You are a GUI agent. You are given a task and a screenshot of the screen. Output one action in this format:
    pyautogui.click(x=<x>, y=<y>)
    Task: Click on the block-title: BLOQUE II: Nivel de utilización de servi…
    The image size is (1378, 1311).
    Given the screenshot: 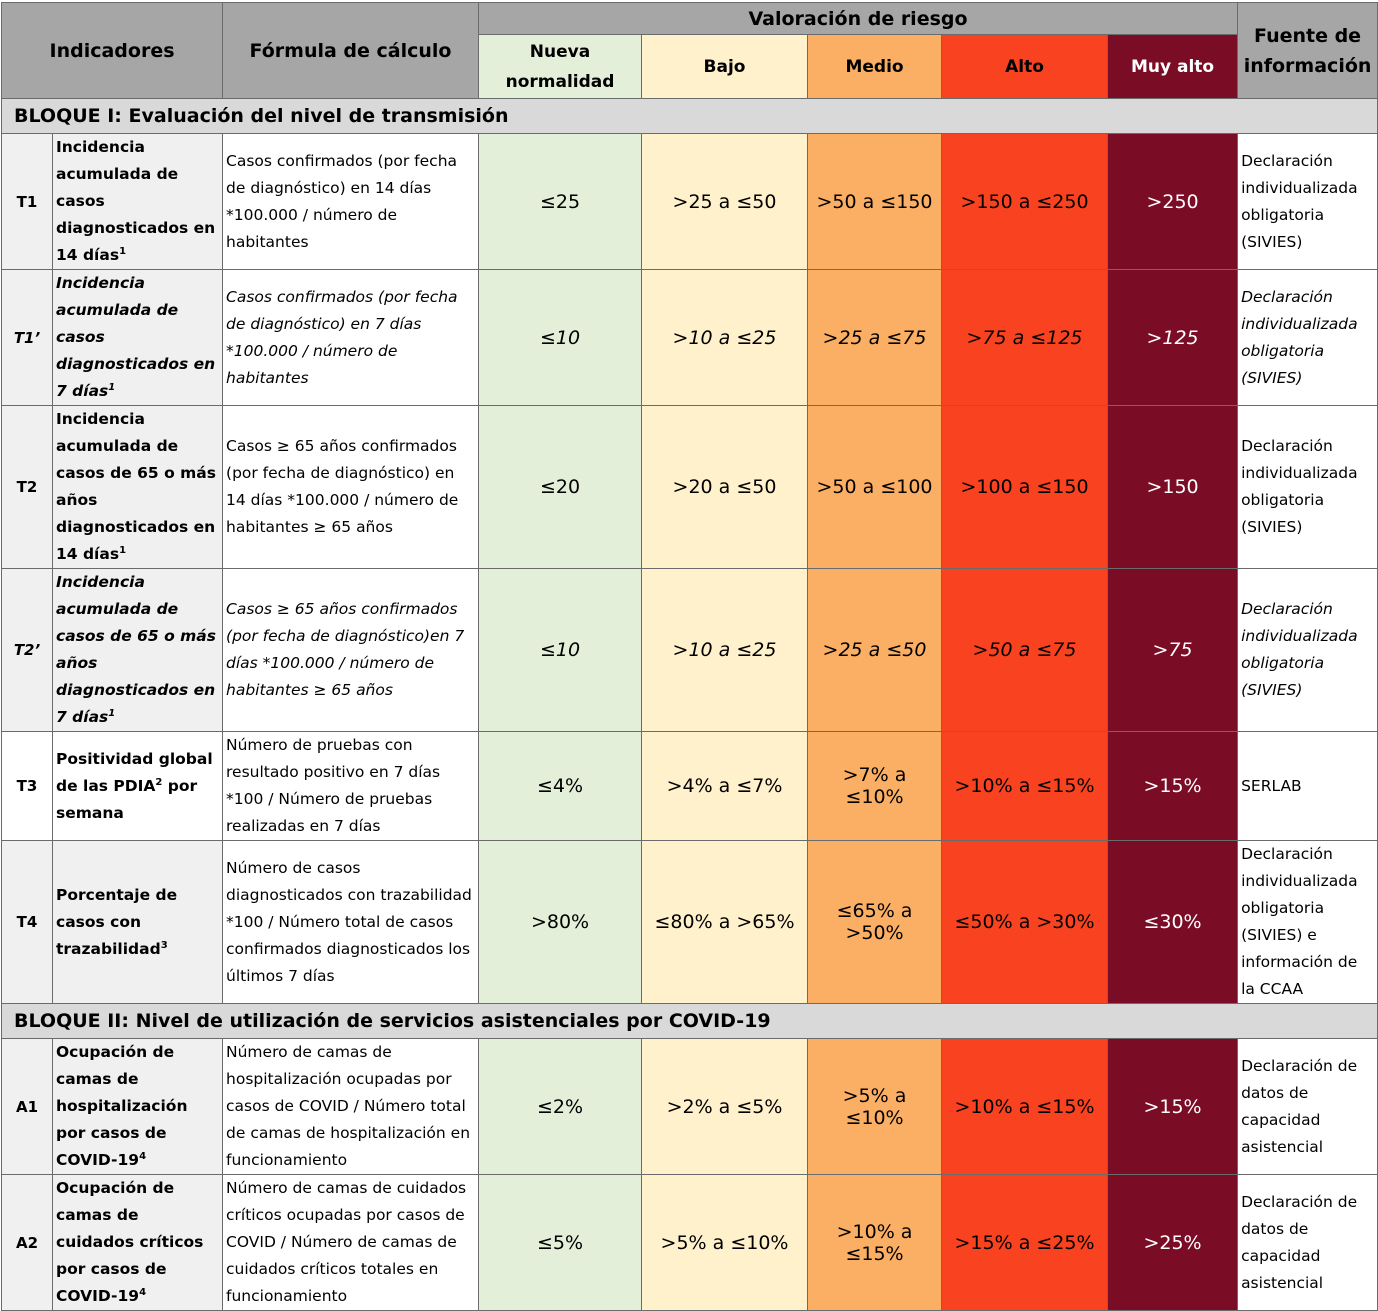 What is the action you would take?
    pyautogui.click(x=689, y=1021)
    